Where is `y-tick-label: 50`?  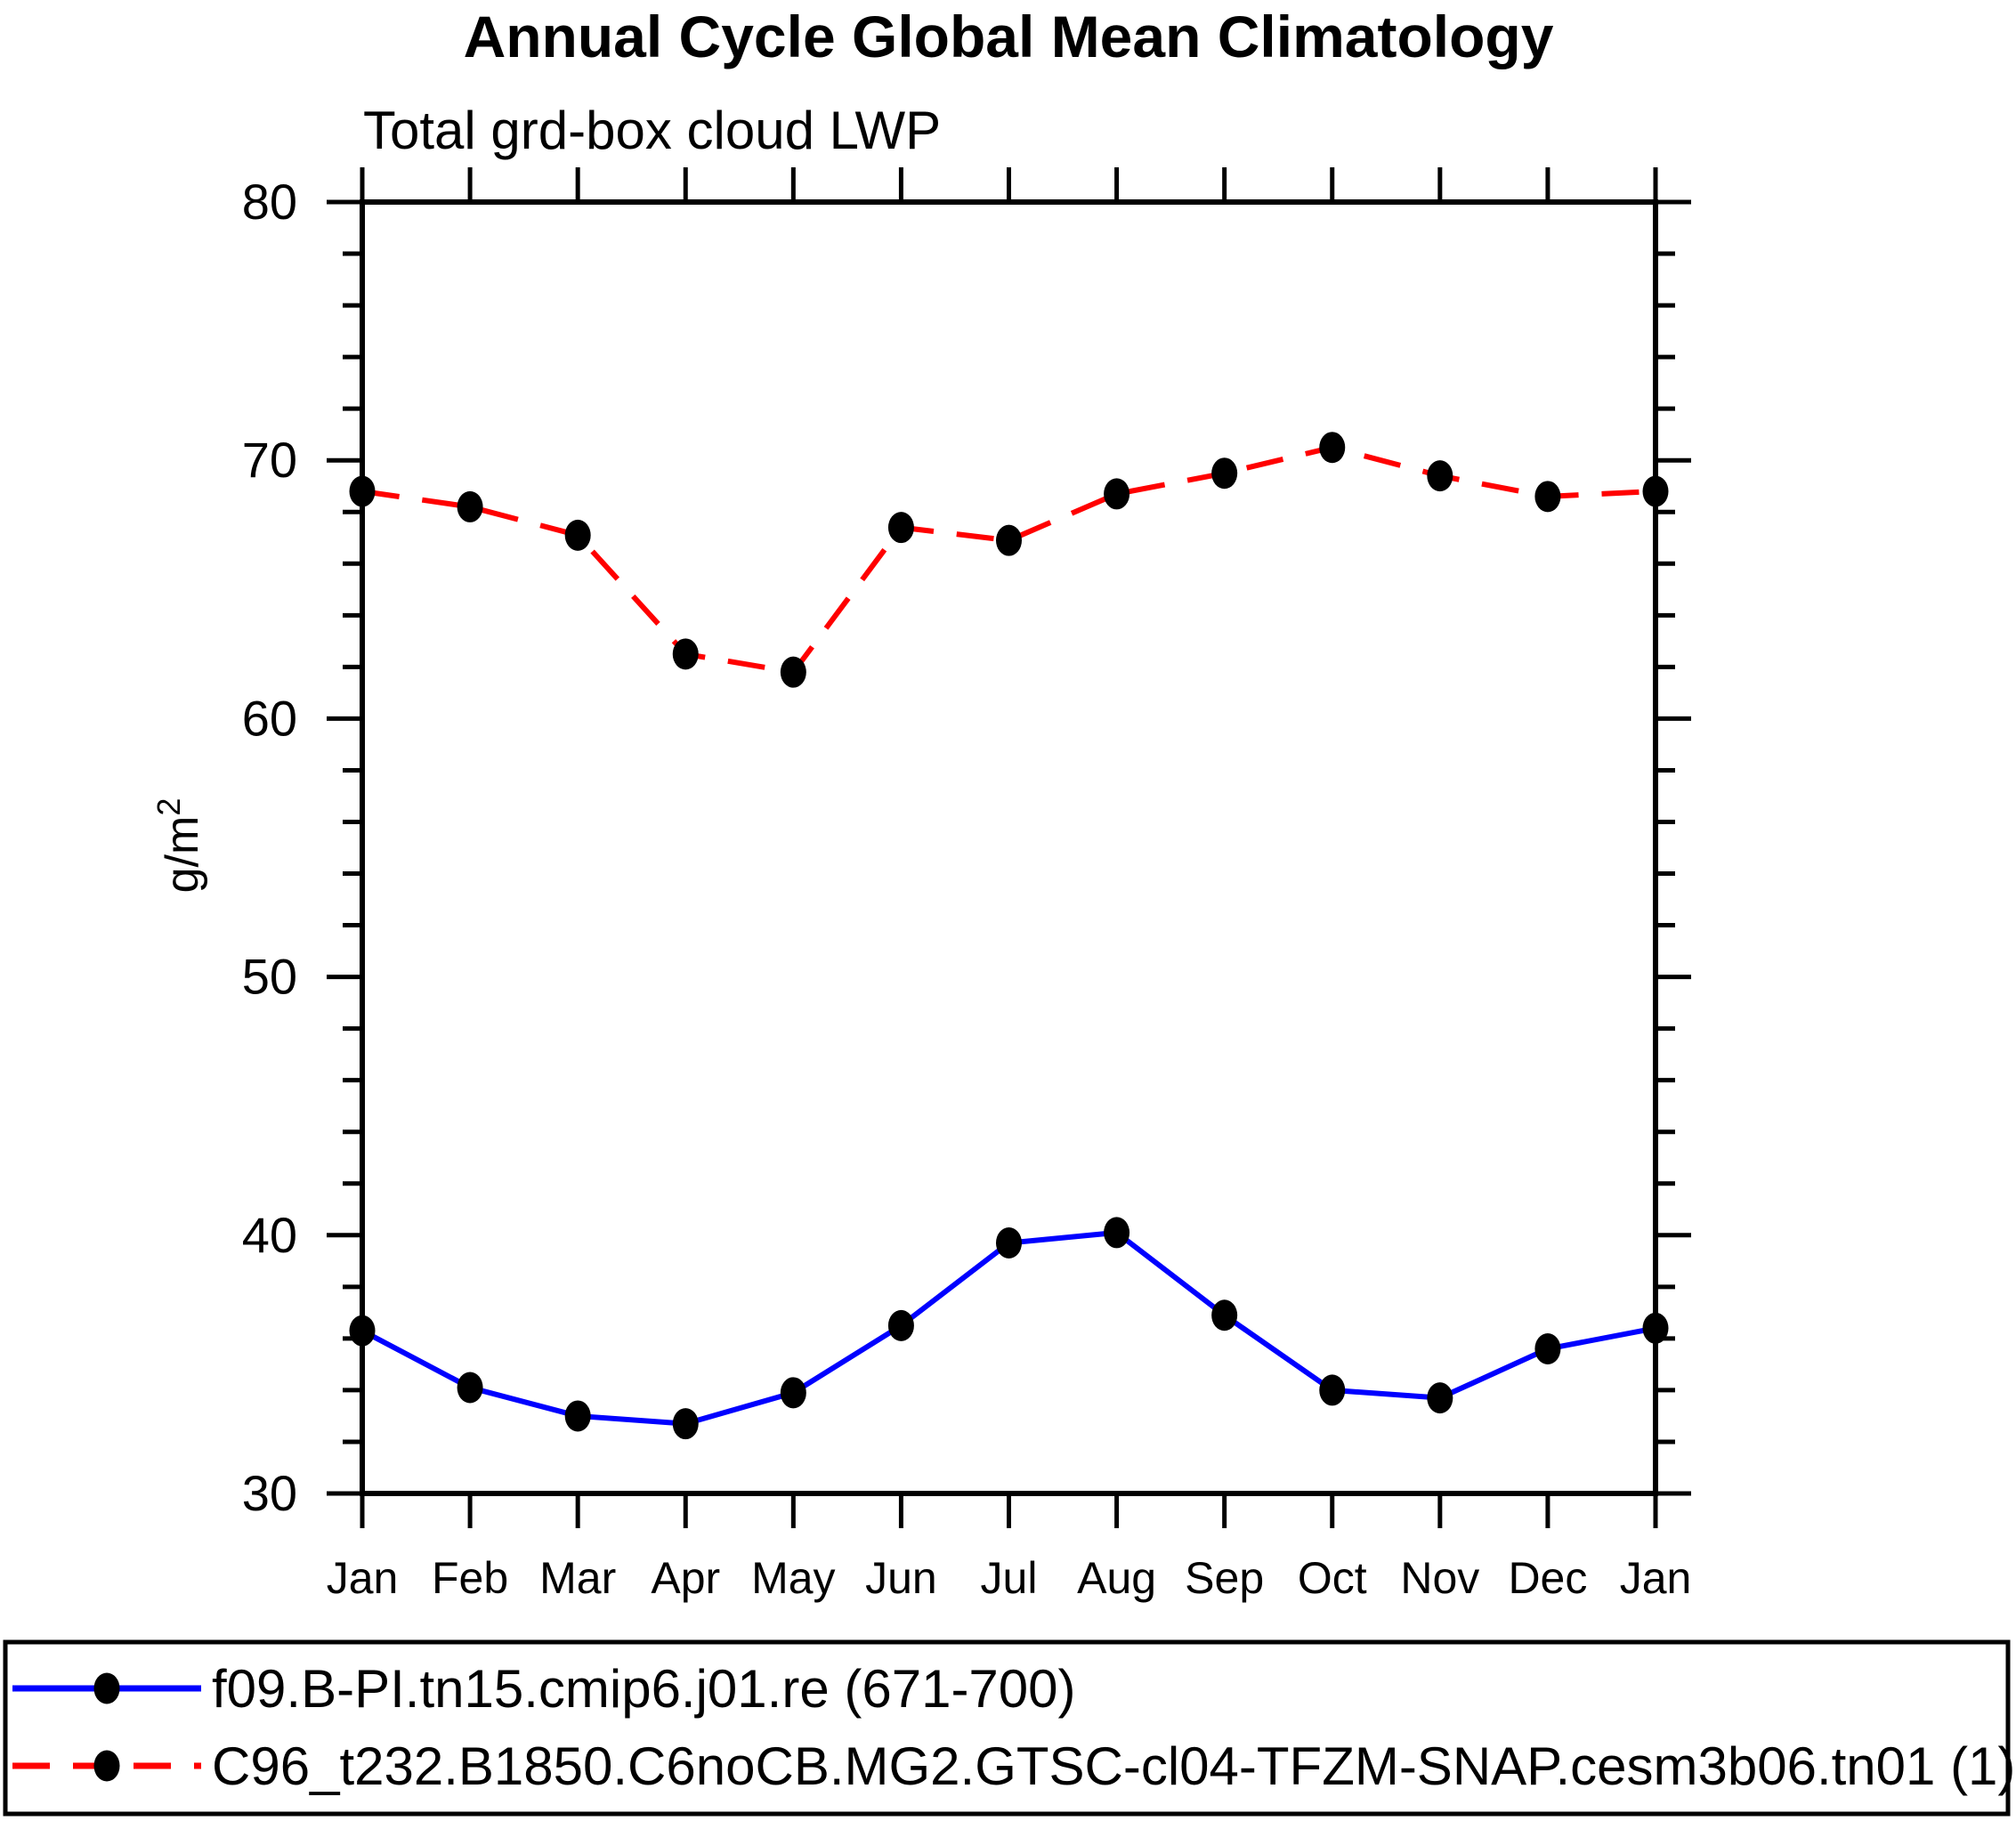 y-tick-label: 50 is located at coordinates (269, 977).